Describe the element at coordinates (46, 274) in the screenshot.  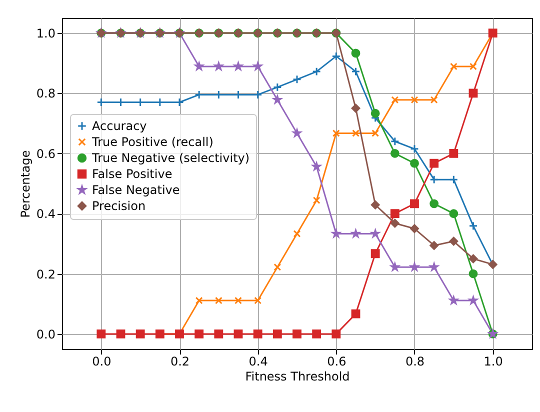
I see `y-tick-label: 0.2` at that location.